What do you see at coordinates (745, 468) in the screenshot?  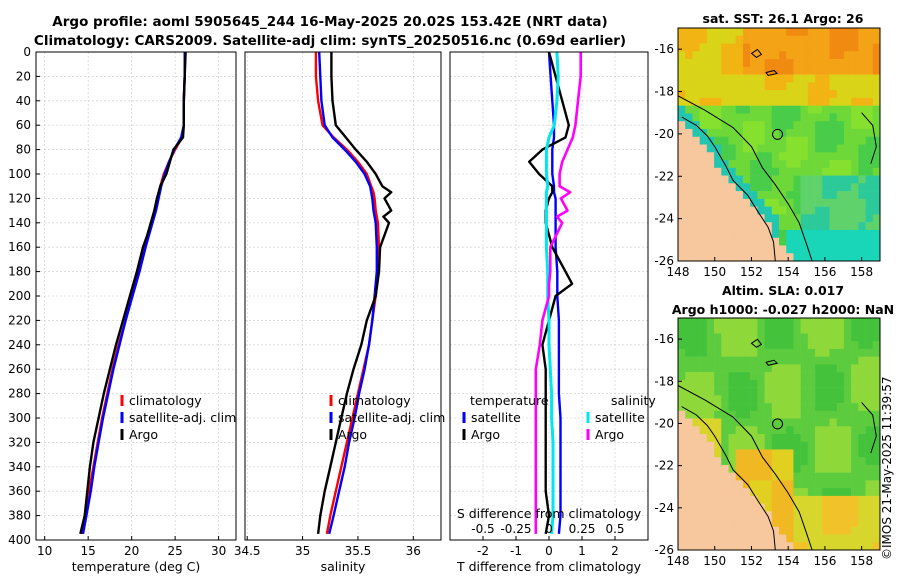 I see `shelf-contour` at bounding box center [745, 468].